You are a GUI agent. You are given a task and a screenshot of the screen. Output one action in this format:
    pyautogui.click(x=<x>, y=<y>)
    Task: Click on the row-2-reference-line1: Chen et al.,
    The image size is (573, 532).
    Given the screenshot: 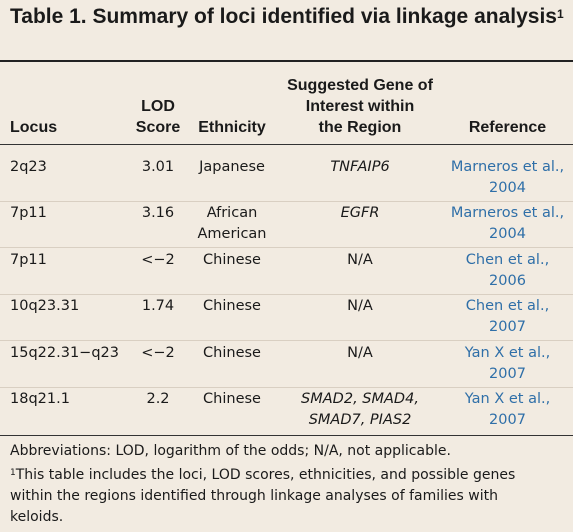 What is the action you would take?
    pyautogui.click(x=507, y=260)
    